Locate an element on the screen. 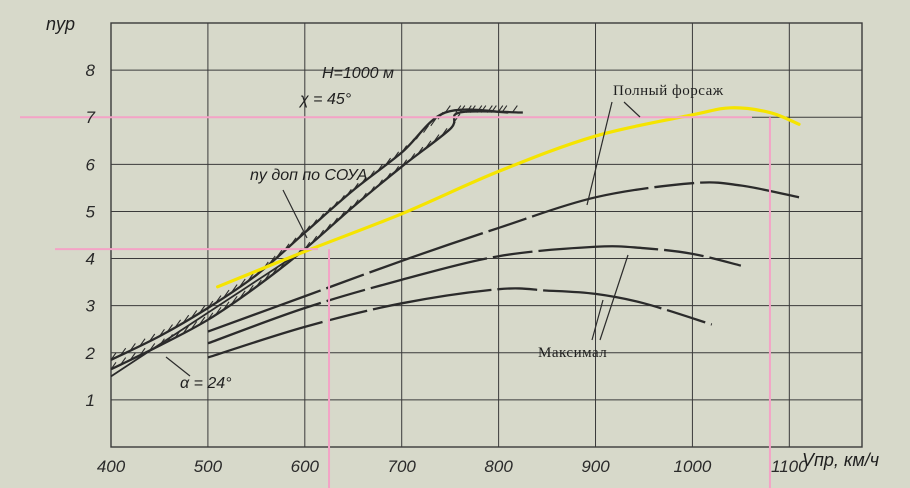 This screenshot has width=910, height=488. afterburner-leader is located at coordinates (599, 153).